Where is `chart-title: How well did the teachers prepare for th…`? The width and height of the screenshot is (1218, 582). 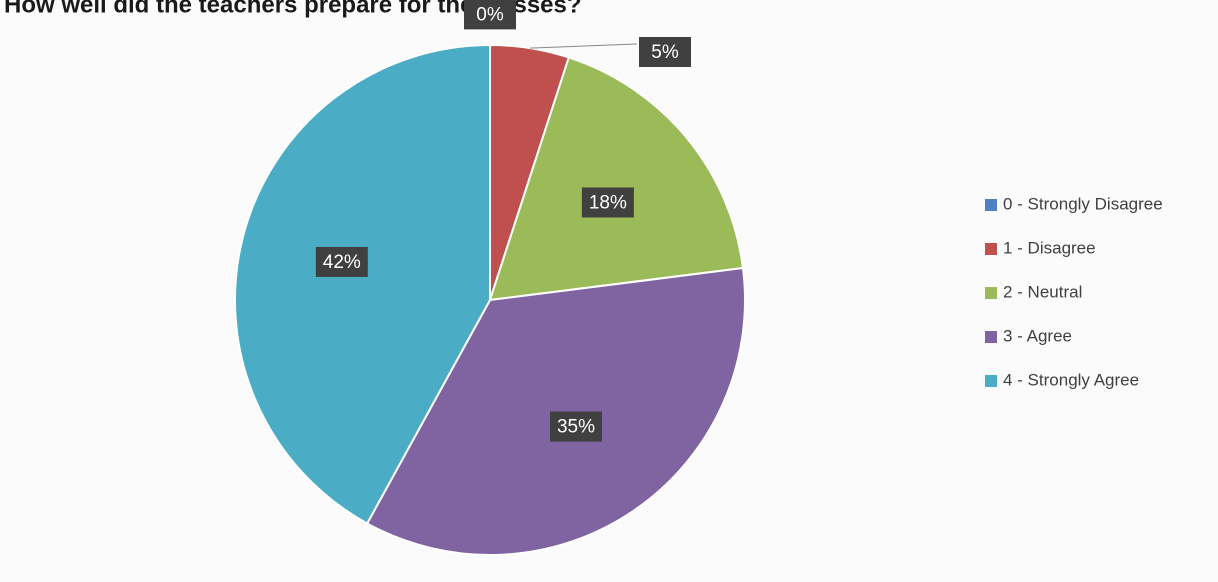
chart-title: How well did the teachers prepare for th… is located at coordinates (293, 9).